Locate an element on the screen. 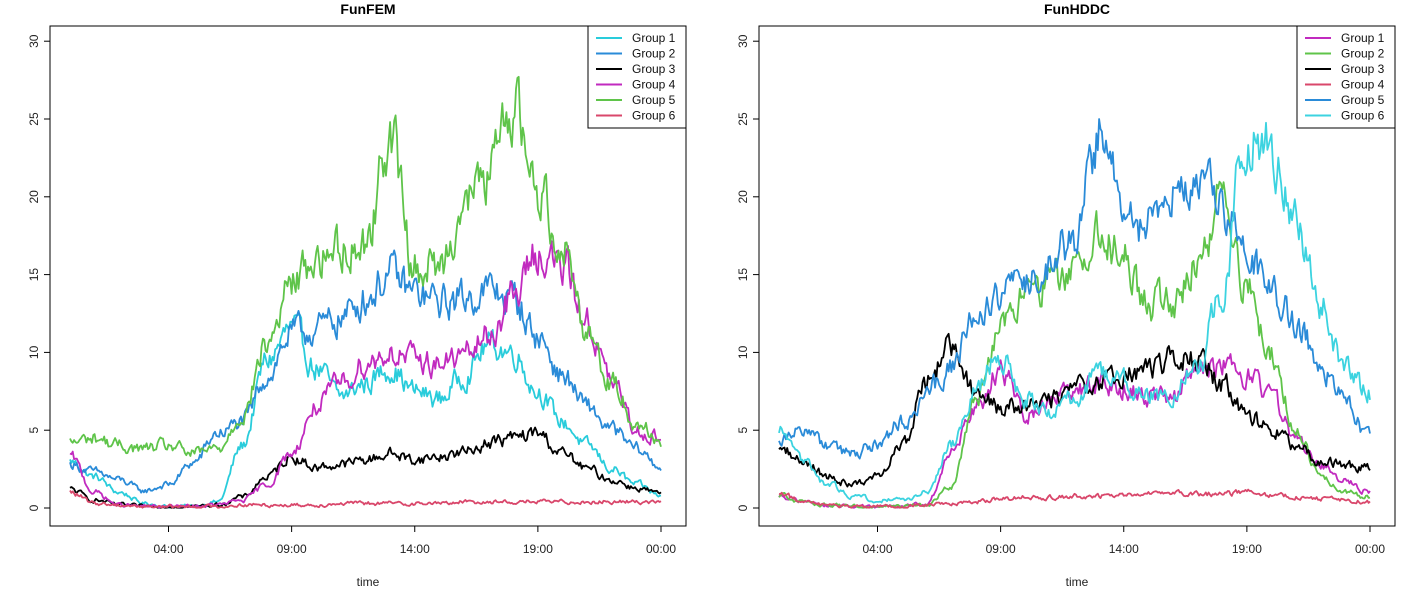 The image size is (1418, 589). chart-title: FunFEM is located at coordinates (367, 9).